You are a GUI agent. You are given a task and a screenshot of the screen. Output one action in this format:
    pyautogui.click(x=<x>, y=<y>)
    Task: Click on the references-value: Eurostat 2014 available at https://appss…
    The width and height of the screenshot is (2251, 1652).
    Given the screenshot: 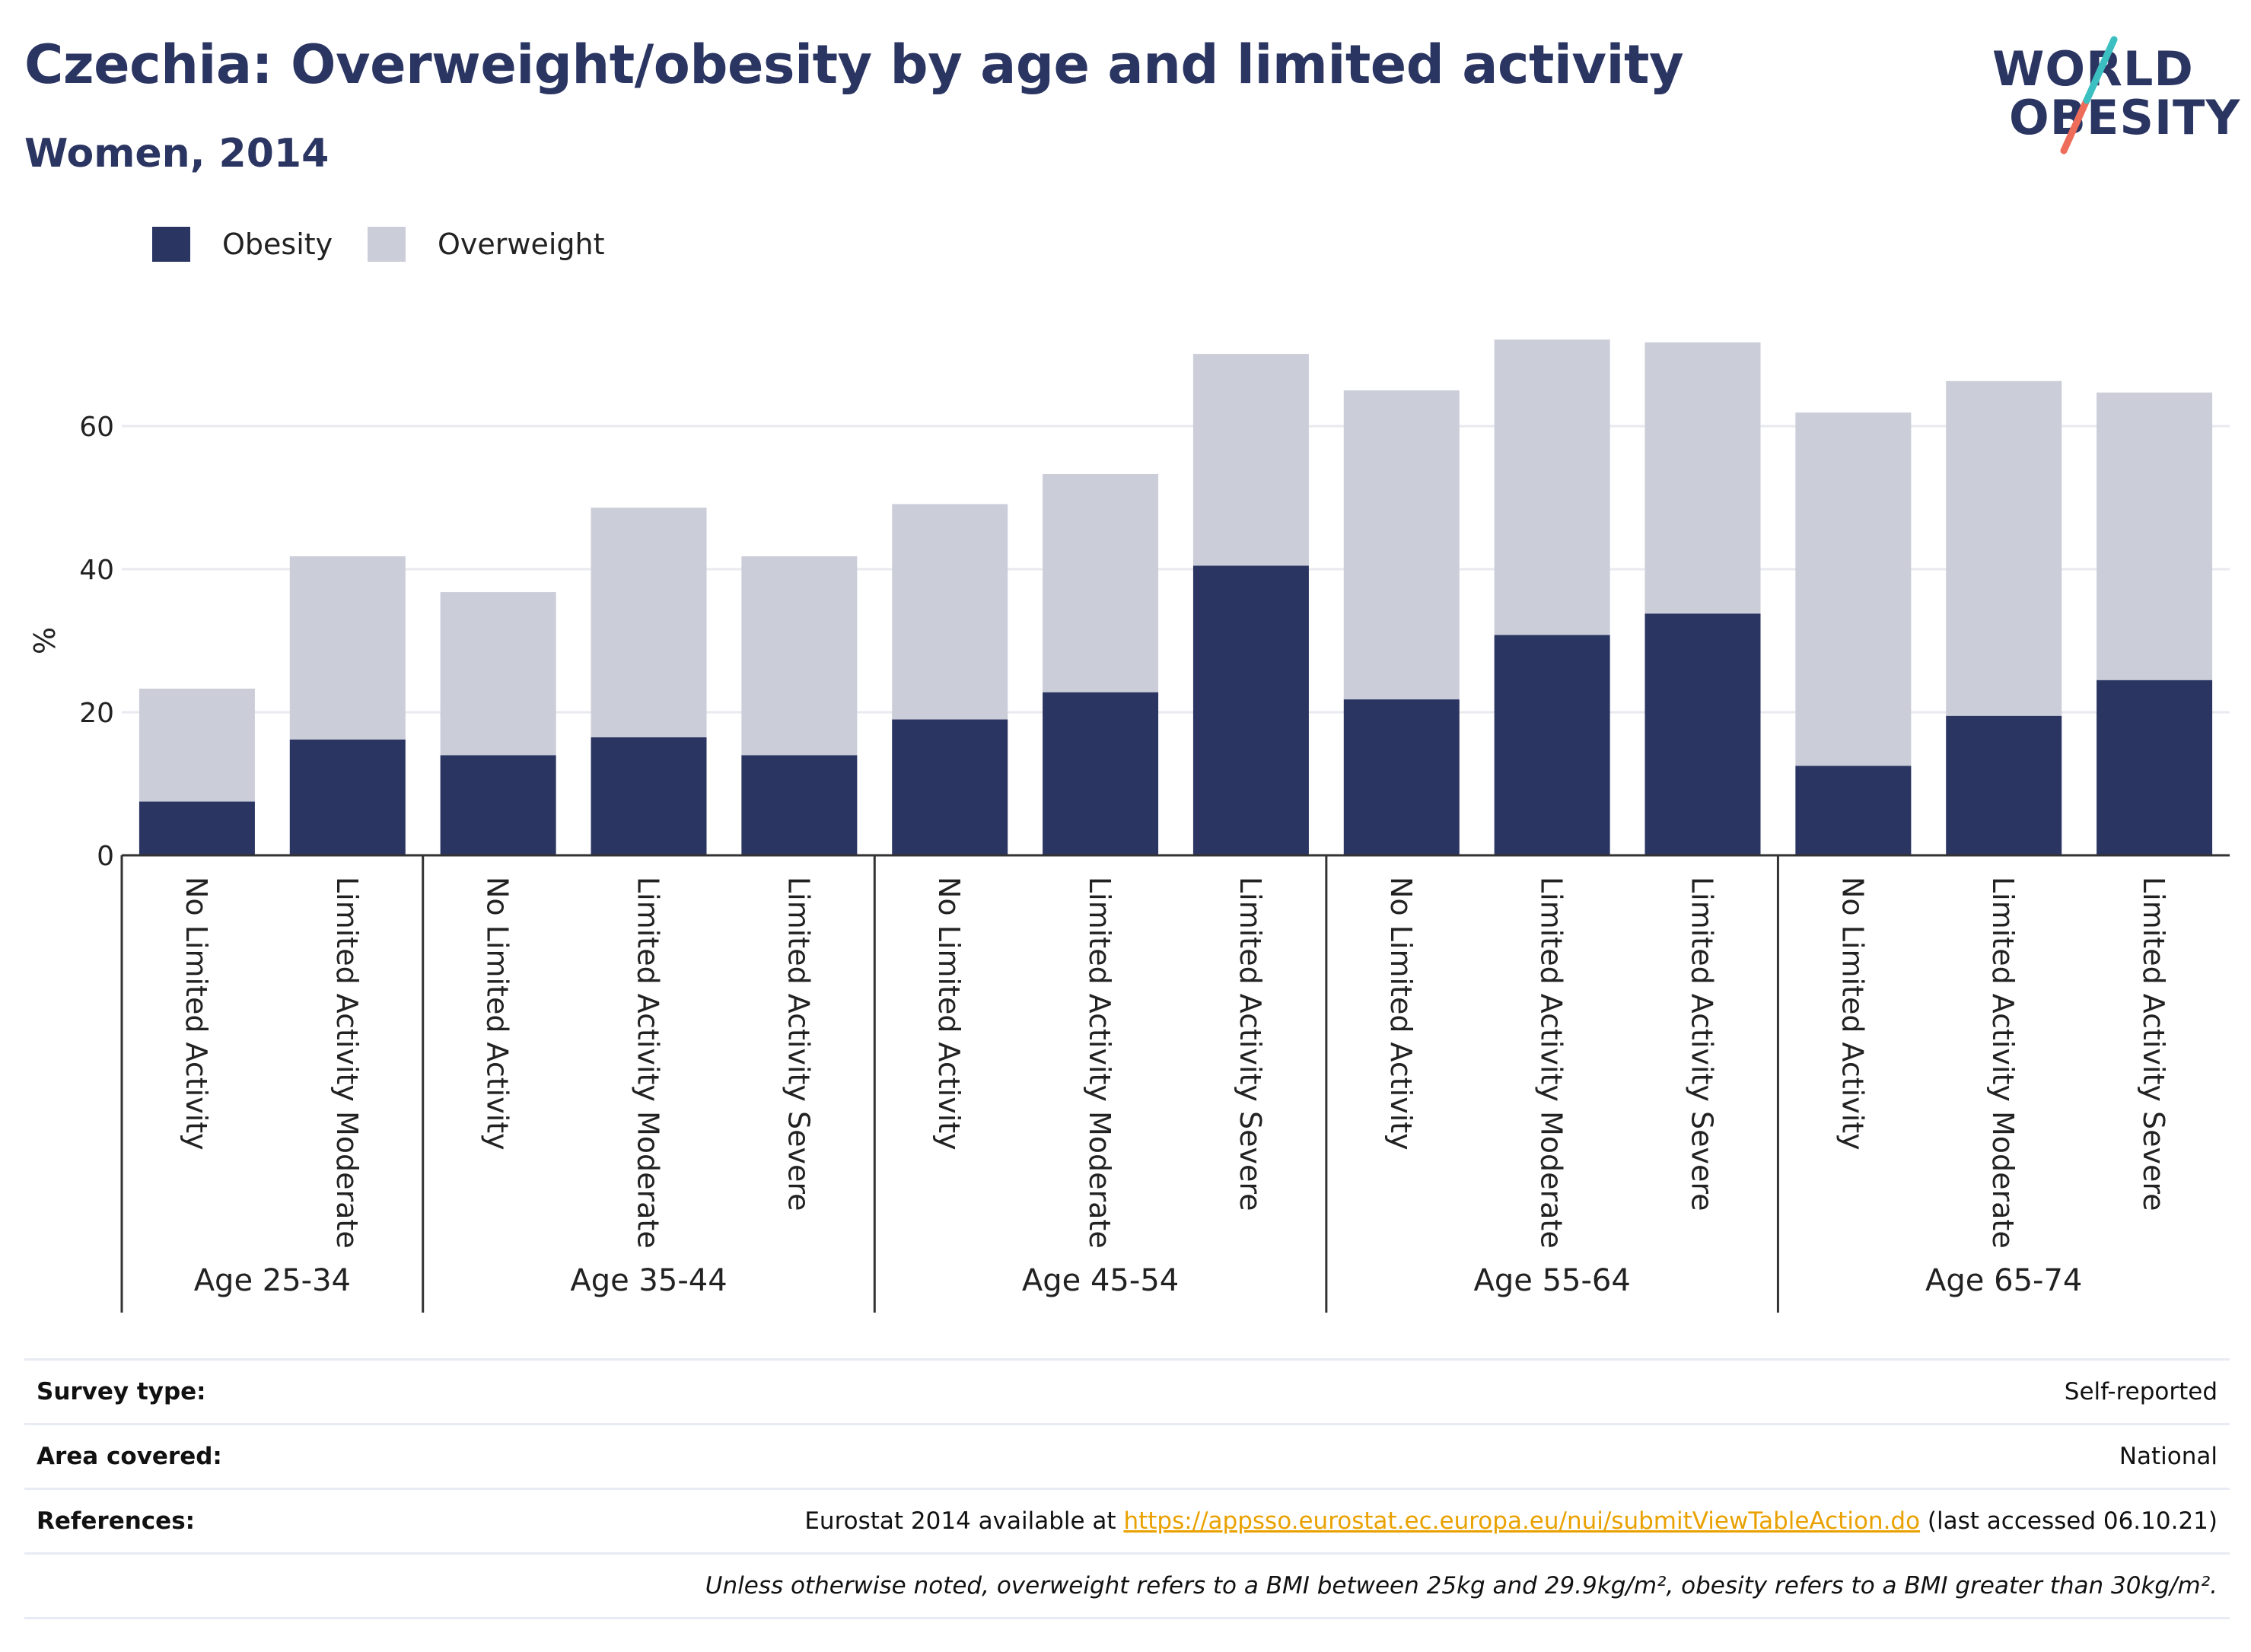 What is the action you would take?
    pyautogui.click(x=1517, y=1521)
    